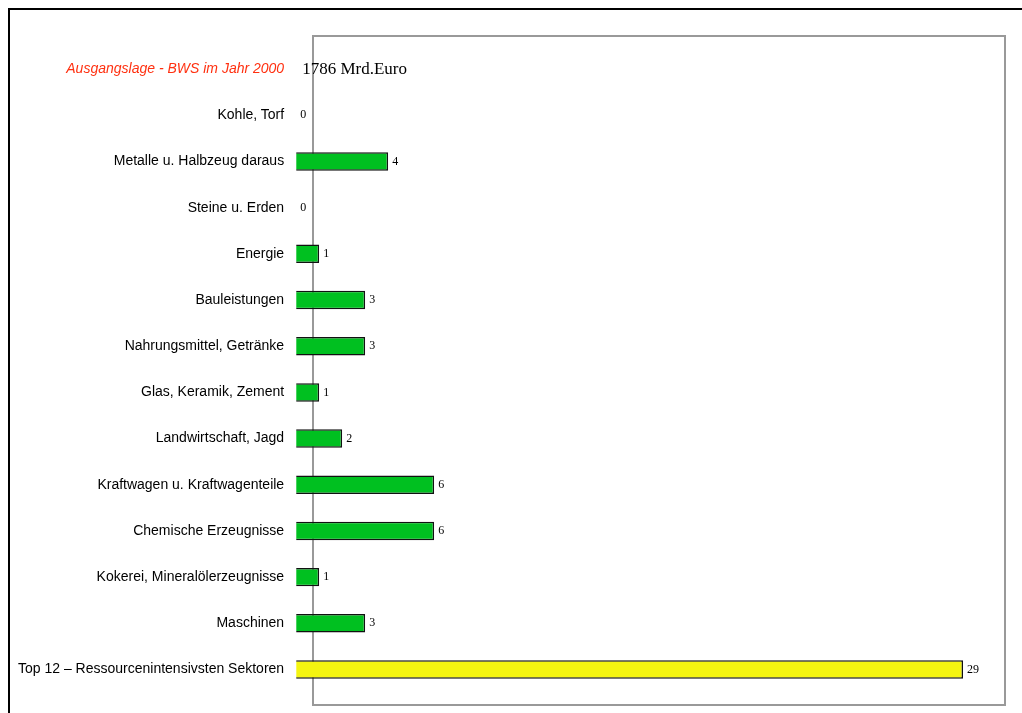  What do you see at coordinates (220, 437) in the screenshot?
I see `y-tick-label: Landwirtschaft, Jagd` at bounding box center [220, 437].